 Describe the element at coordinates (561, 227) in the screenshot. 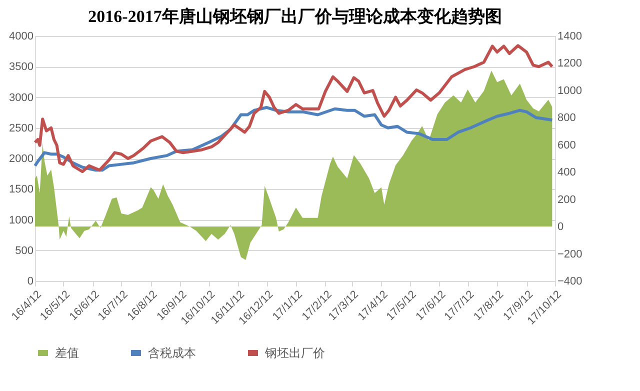

I see `y2-tick-label: 0` at that location.